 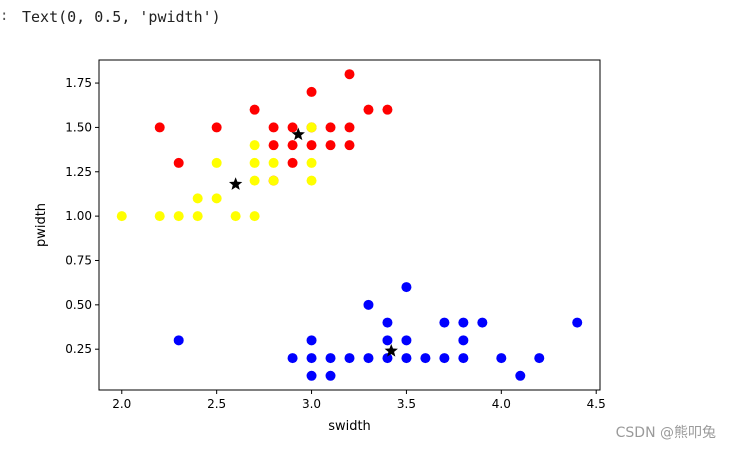 I want to click on x-axis-label: swidth, so click(x=349, y=426).